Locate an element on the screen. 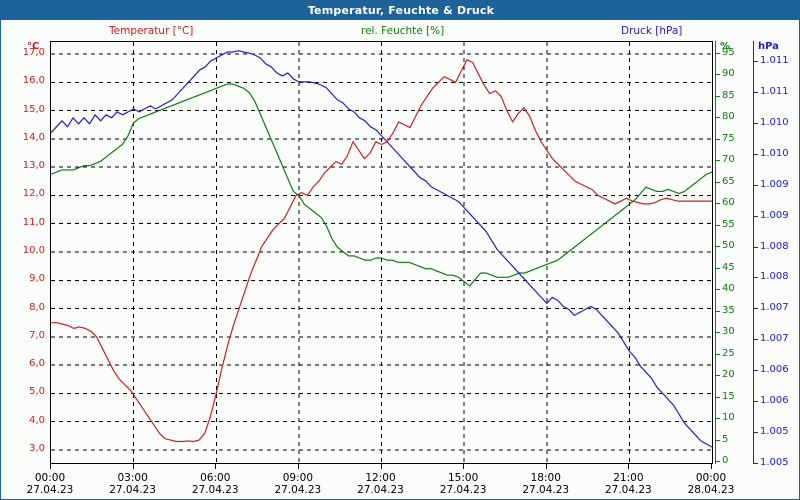 Image resolution: width=800 pixels, height=500 pixels. left-axis-tick-label: 15,0 is located at coordinates (33, 109).